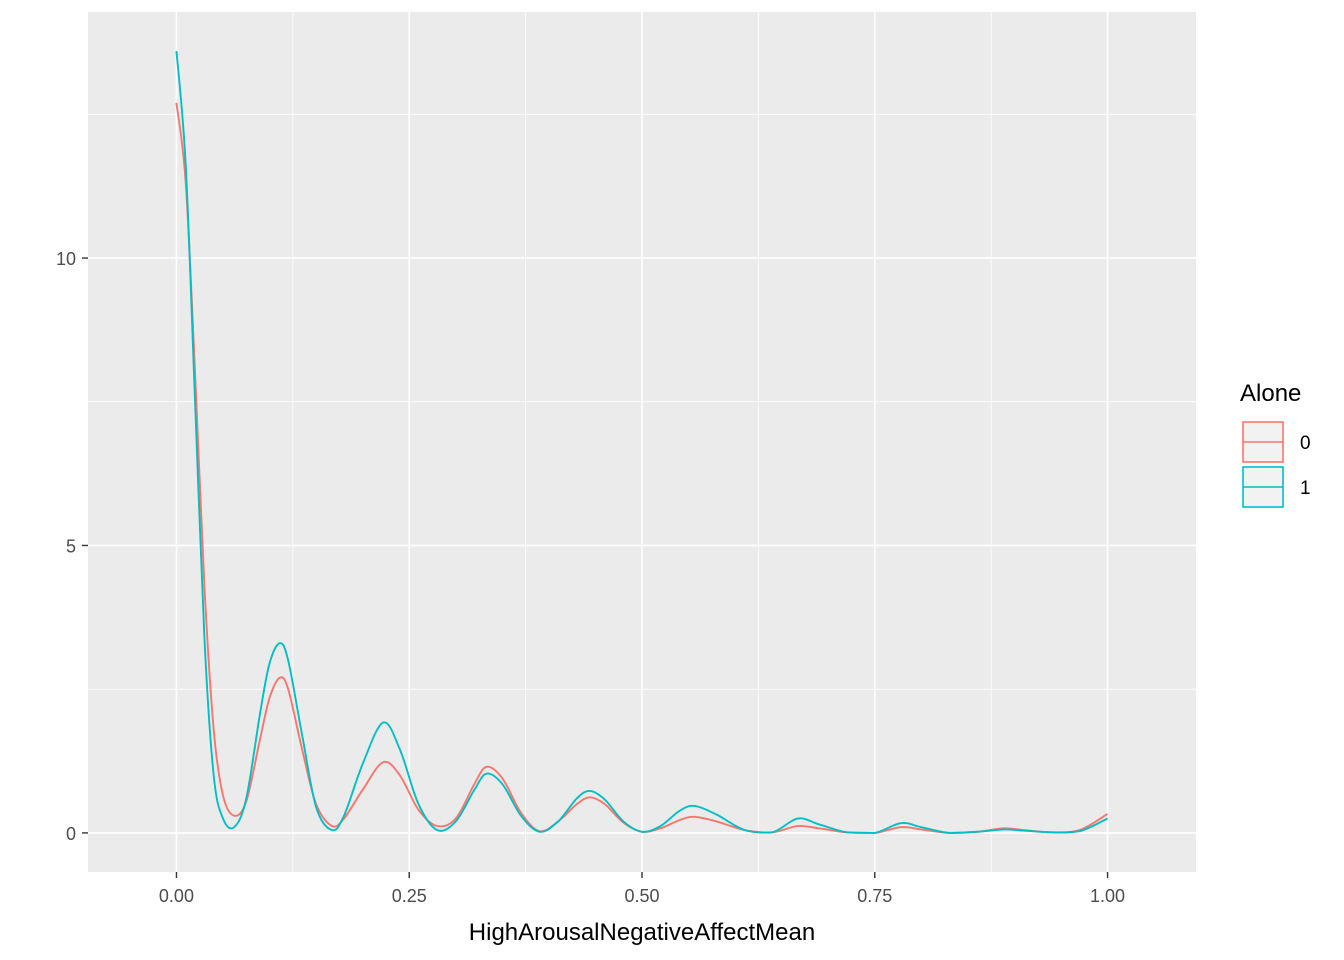 This screenshot has width=1344, height=960. I want to click on legend-title: Alone, so click(1270, 393).